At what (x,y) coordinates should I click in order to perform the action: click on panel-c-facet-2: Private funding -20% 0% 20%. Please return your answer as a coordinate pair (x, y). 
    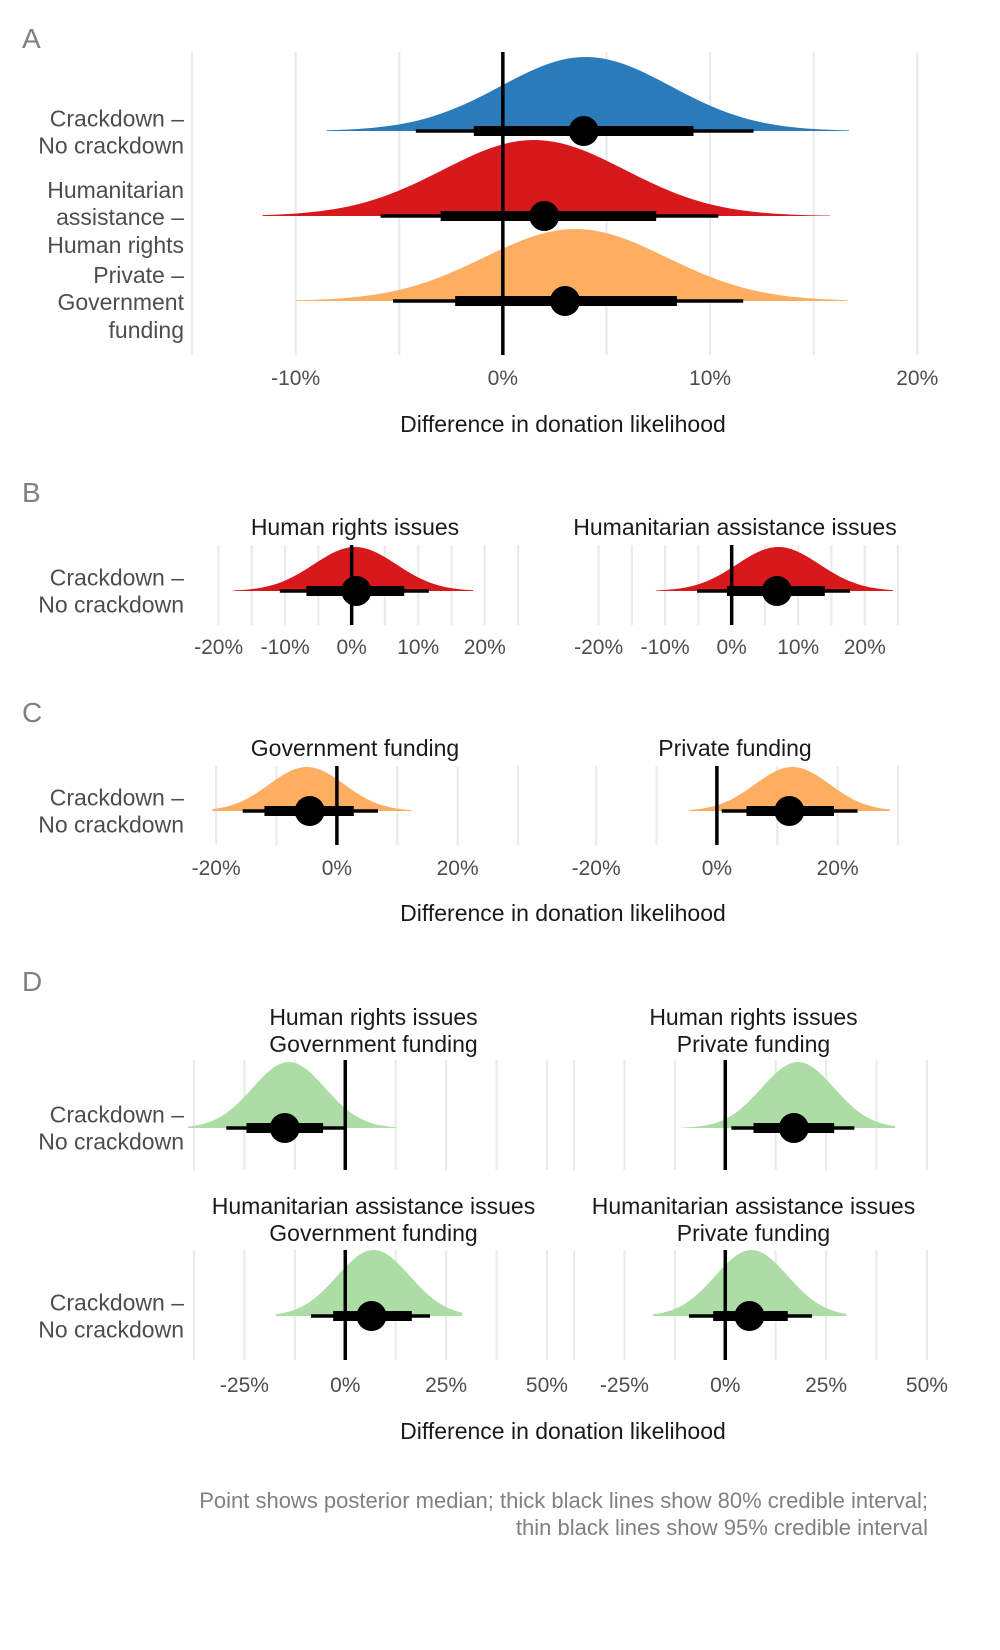
    Looking at the image, I should click on (736, 807).